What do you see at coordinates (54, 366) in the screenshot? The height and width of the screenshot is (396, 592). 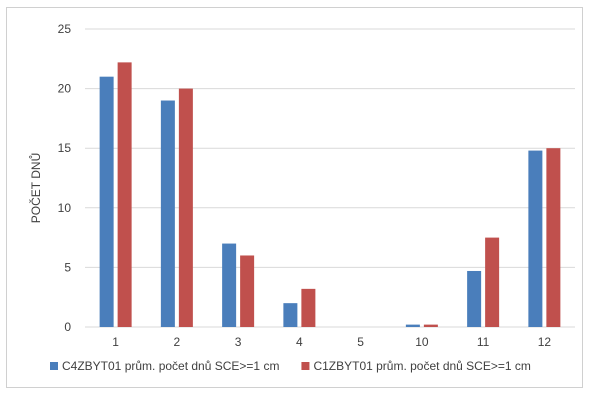 I see `legend-swatch-series1` at bounding box center [54, 366].